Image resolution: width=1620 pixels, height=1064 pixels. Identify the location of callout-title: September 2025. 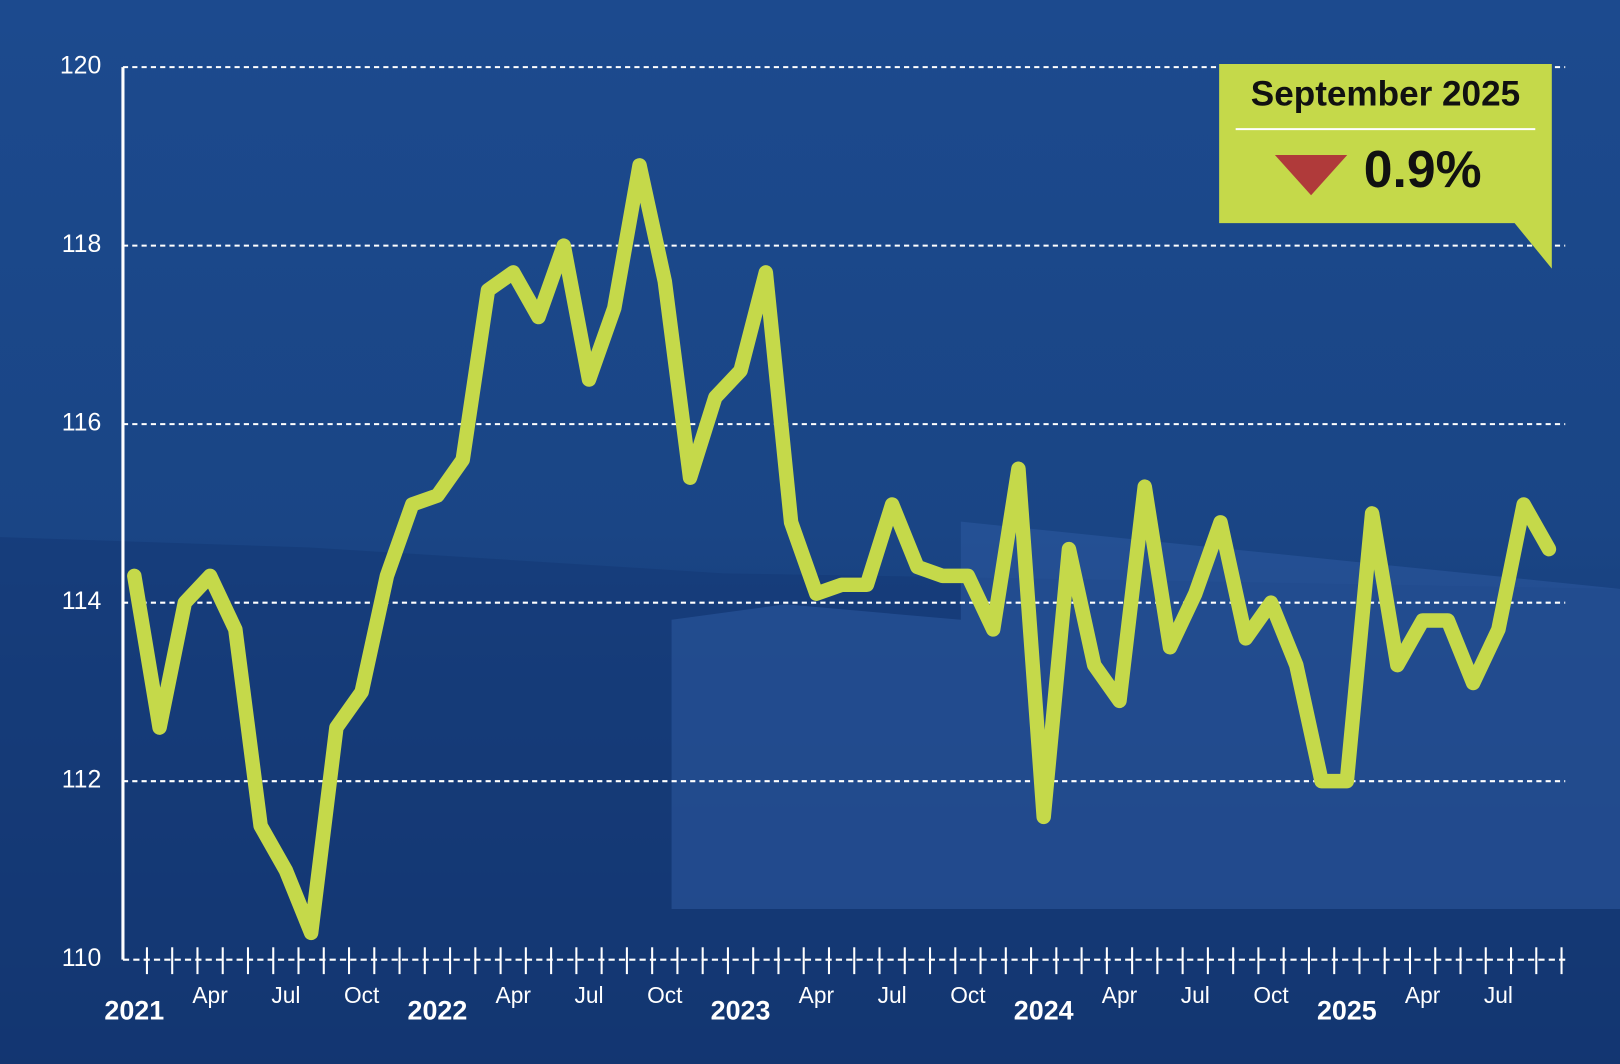
(1385, 93).